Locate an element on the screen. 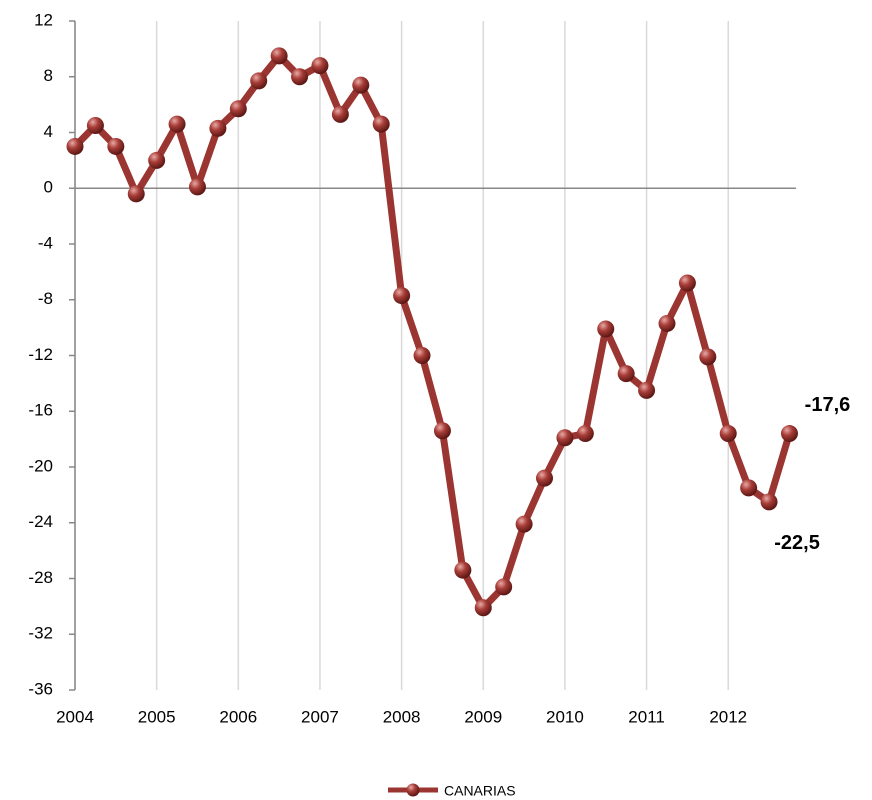 This screenshot has width=872, height=800. y-tick-label: 0 is located at coordinates (48, 187).